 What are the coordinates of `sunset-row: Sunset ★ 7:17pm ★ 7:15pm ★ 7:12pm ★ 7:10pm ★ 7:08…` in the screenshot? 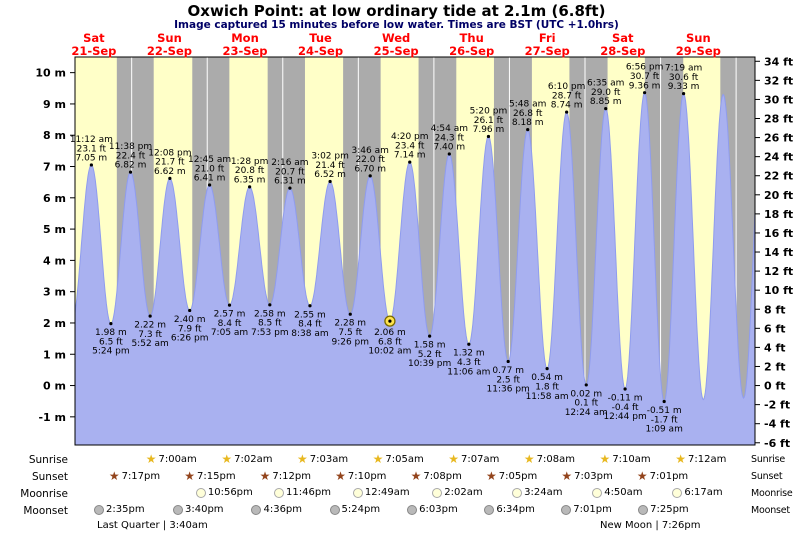 It's located at (396, 477).